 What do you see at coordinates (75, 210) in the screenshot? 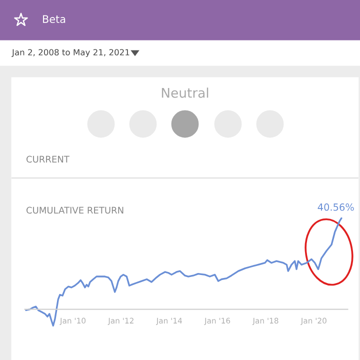
I see `text: CUMULATIVE RETURN` at bounding box center [75, 210].